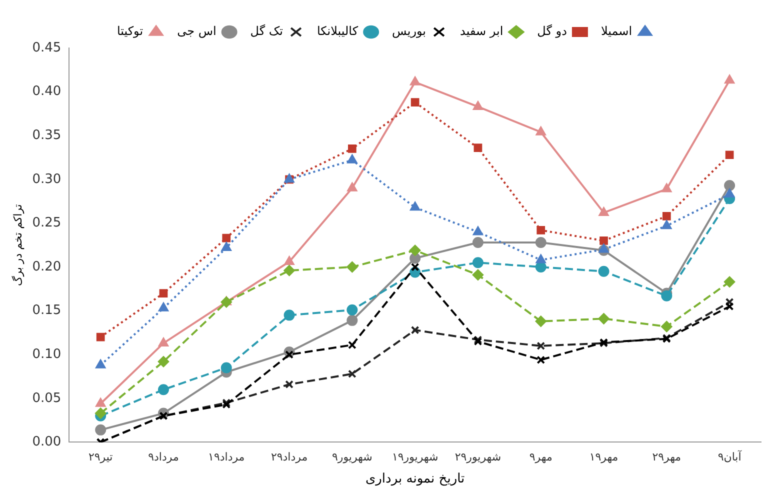  What do you see at coordinates (47, 135) in the screenshot?
I see `y-tick-label: 0.35` at bounding box center [47, 135].